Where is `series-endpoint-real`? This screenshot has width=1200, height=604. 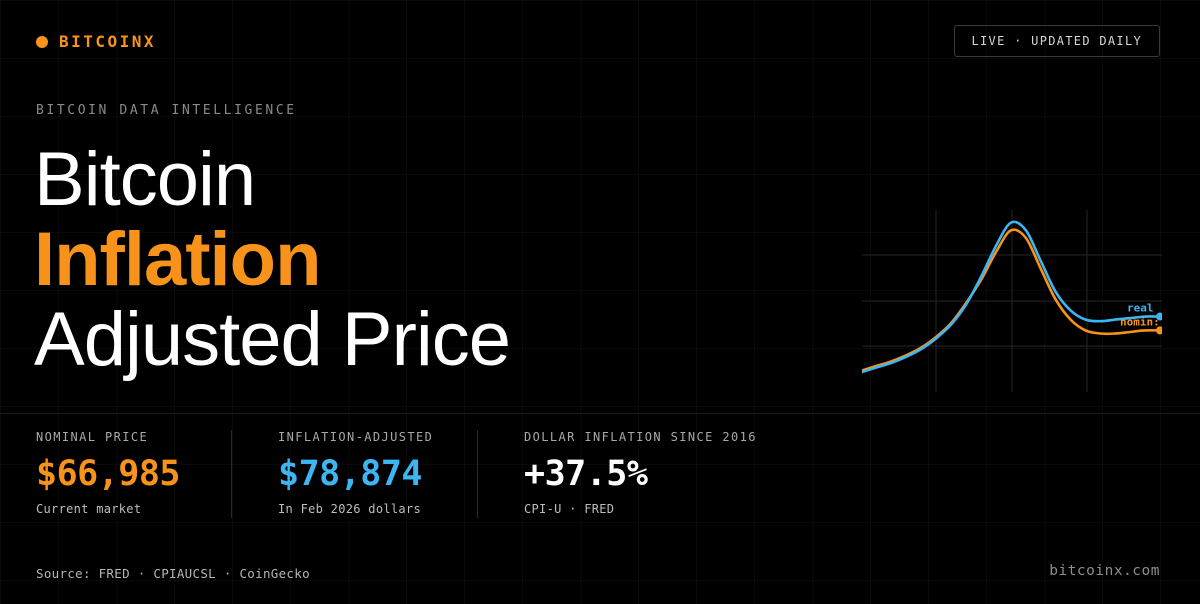 series-endpoint-real is located at coordinates (1159, 316).